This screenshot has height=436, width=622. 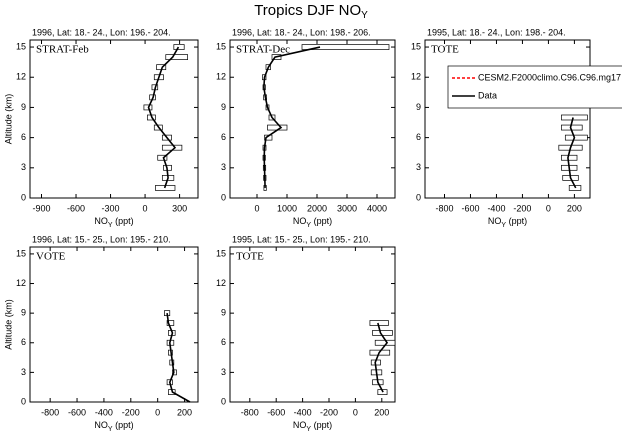 I want to click on panel-subtitle: 1995, Lat: 15.- 25., Lon: 195.- 210., so click(x=301, y=239).